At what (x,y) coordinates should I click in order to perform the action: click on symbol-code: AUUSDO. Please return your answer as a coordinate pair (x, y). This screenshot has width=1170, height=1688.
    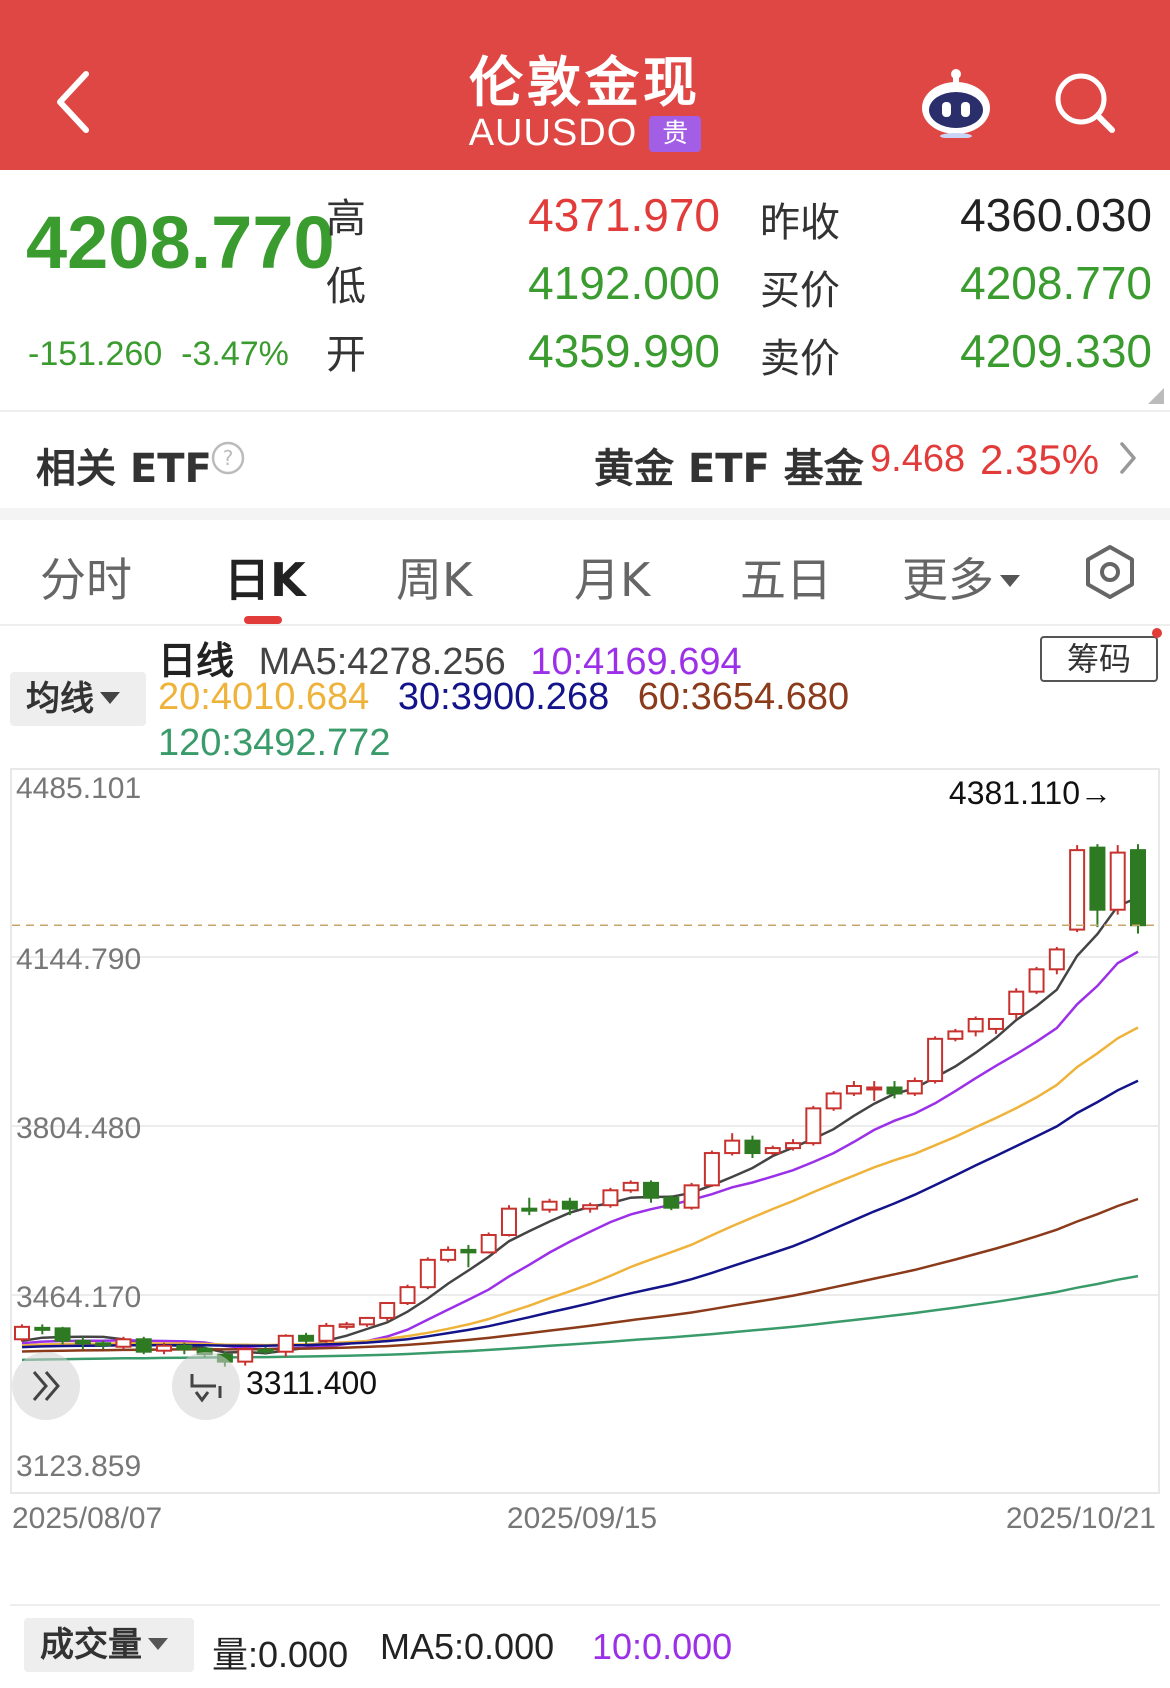
    Looking at the image, I should click on (553, 133).